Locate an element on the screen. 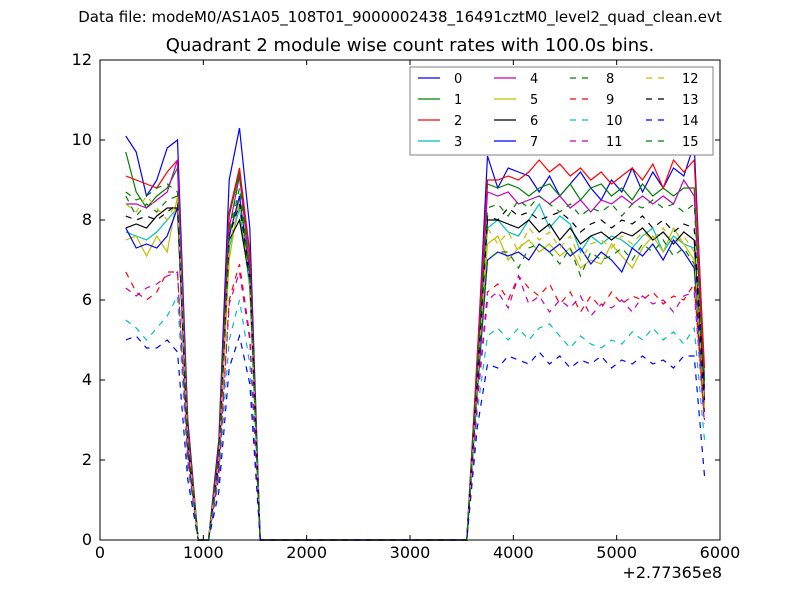  legend-label-1: 1 is located at coordinates (458, 100).